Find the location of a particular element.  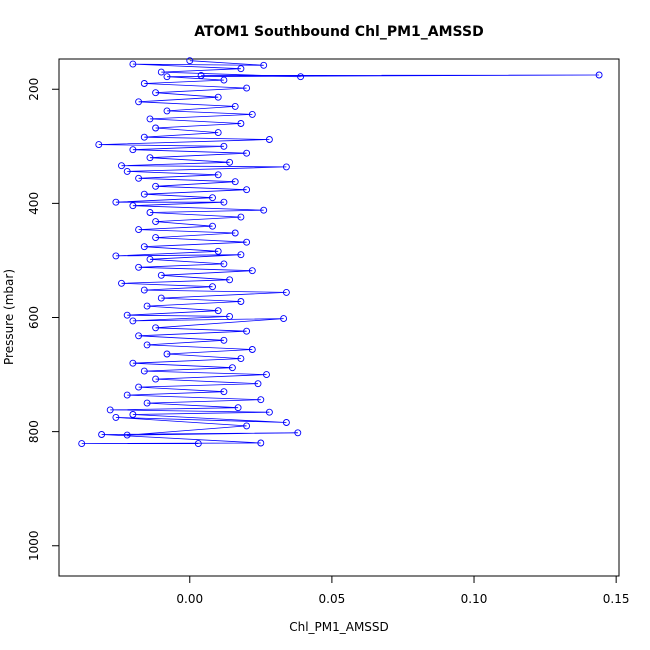

y-axis-label: Pressure (mbar) is located at coordinates (9, 317).